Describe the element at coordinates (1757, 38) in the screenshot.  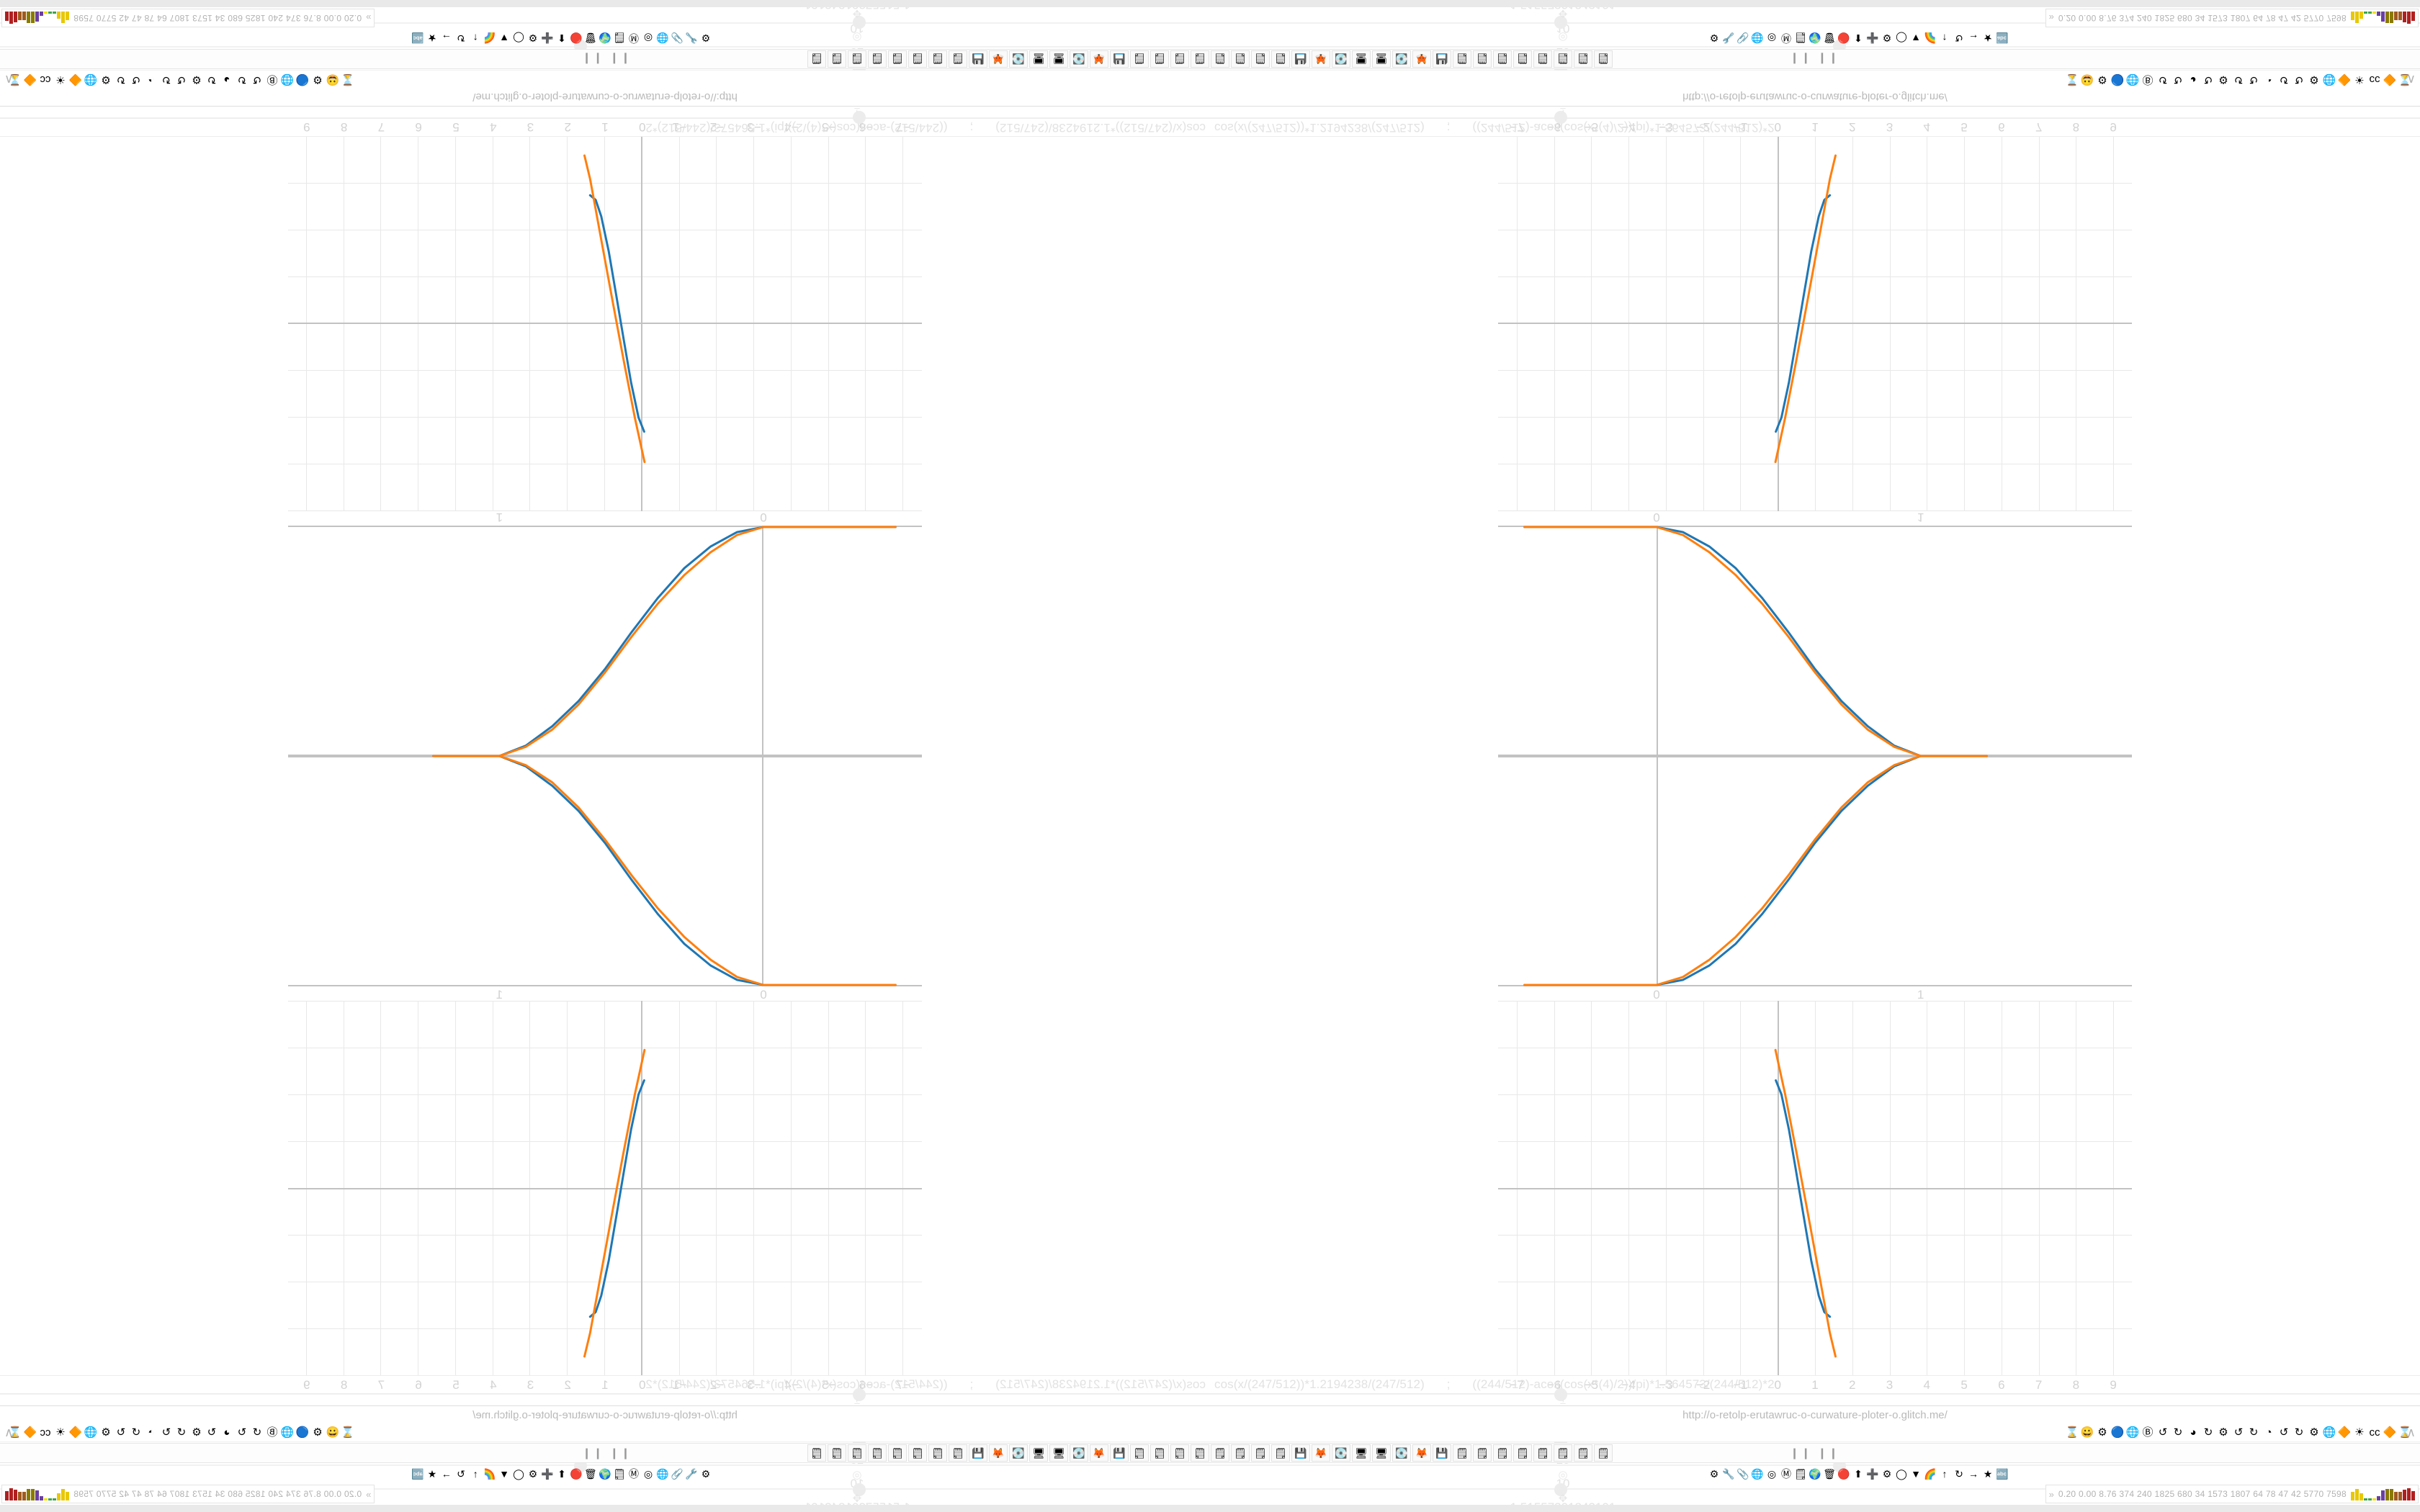
I see `toolbar-icon-3: 🌐` at that location.